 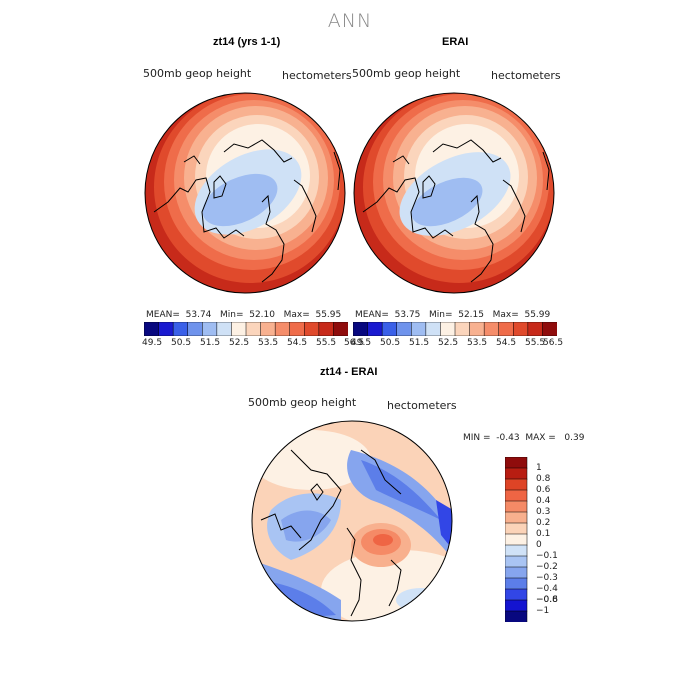 What do you see at coordinates (262, 315) in the screenshot?
I see `min-value: 52.10` at bounding box center [262, 315].